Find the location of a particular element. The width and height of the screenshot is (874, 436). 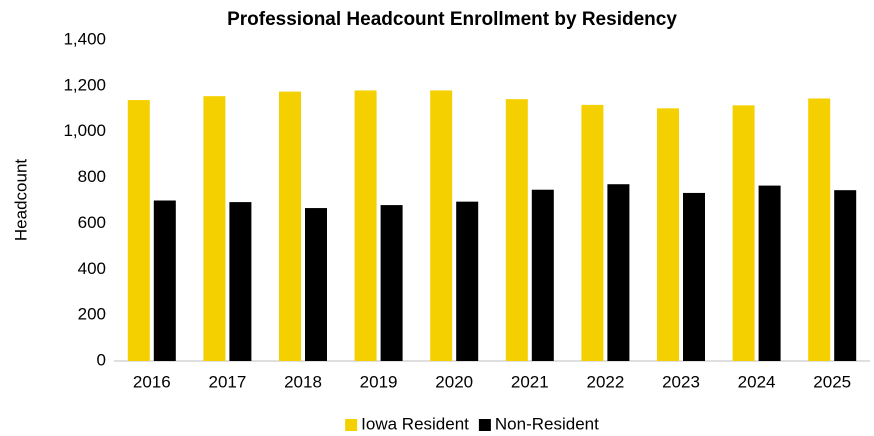

x-tick-label: 2018 is located at coordinates (303, 381).